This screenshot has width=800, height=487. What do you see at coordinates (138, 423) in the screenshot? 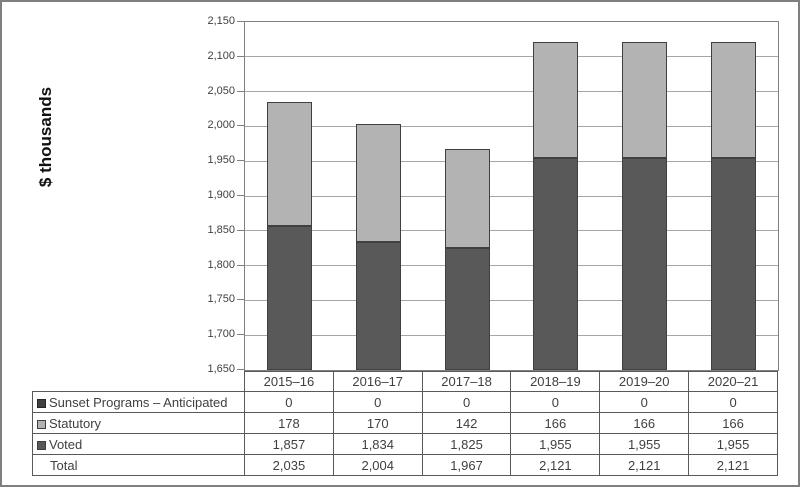
I see `series-label-cell: Statutory` at bounding box center [138, 423].